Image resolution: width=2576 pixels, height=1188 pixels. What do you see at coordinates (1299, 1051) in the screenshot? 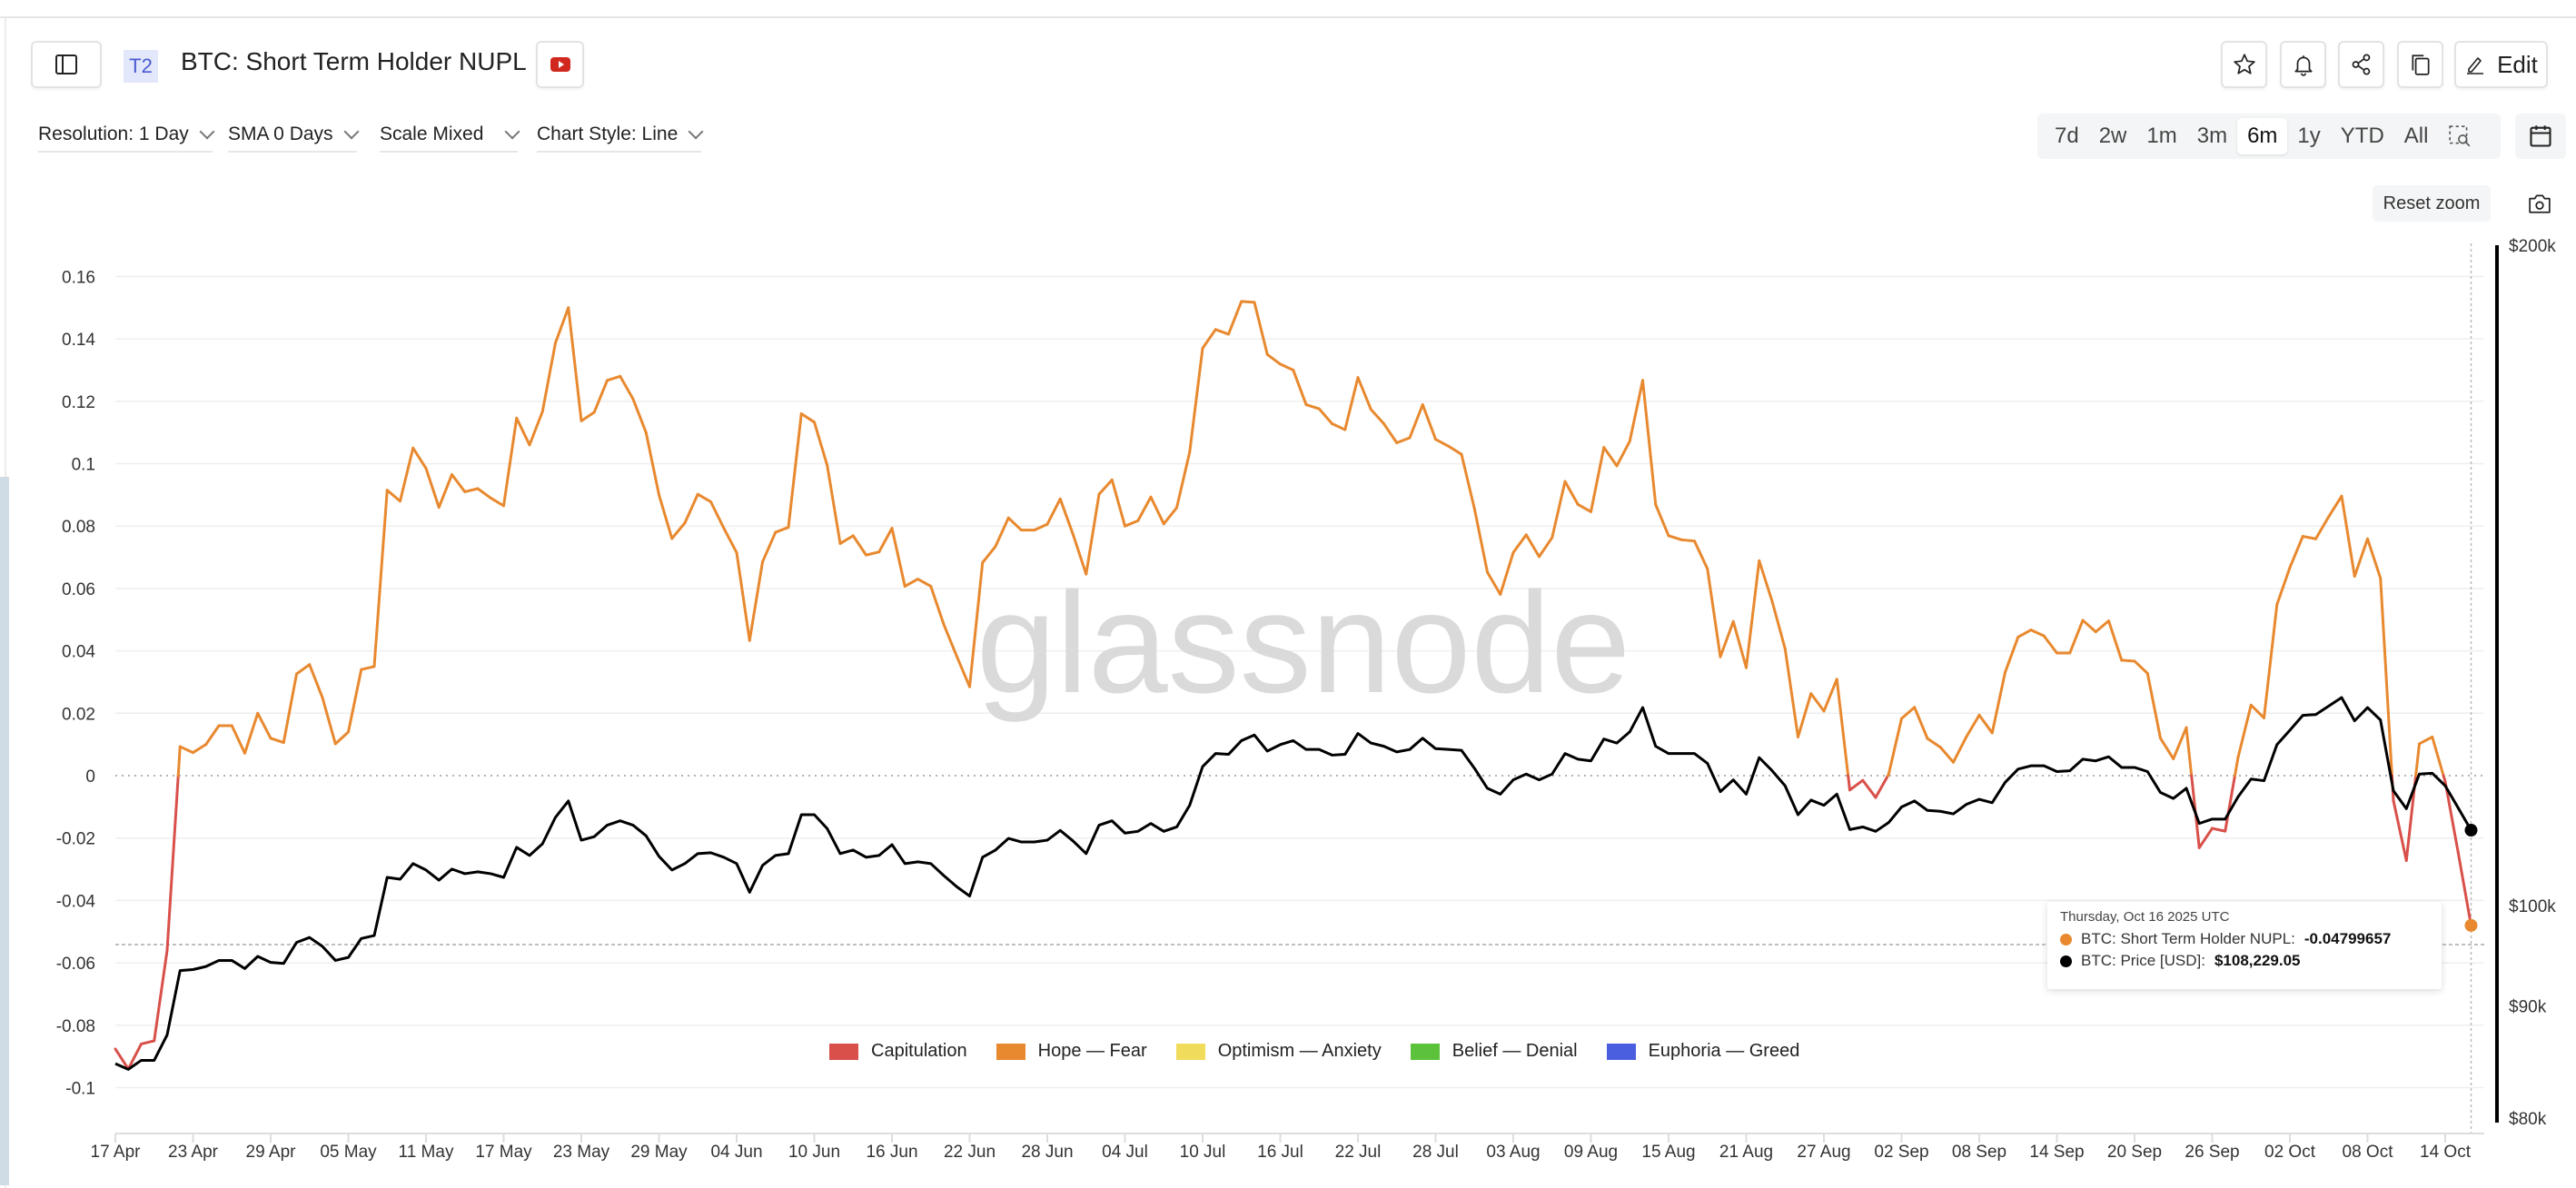
I see `legend-label: Optimism — Anxiety` at bounding box center [1299, 1051].